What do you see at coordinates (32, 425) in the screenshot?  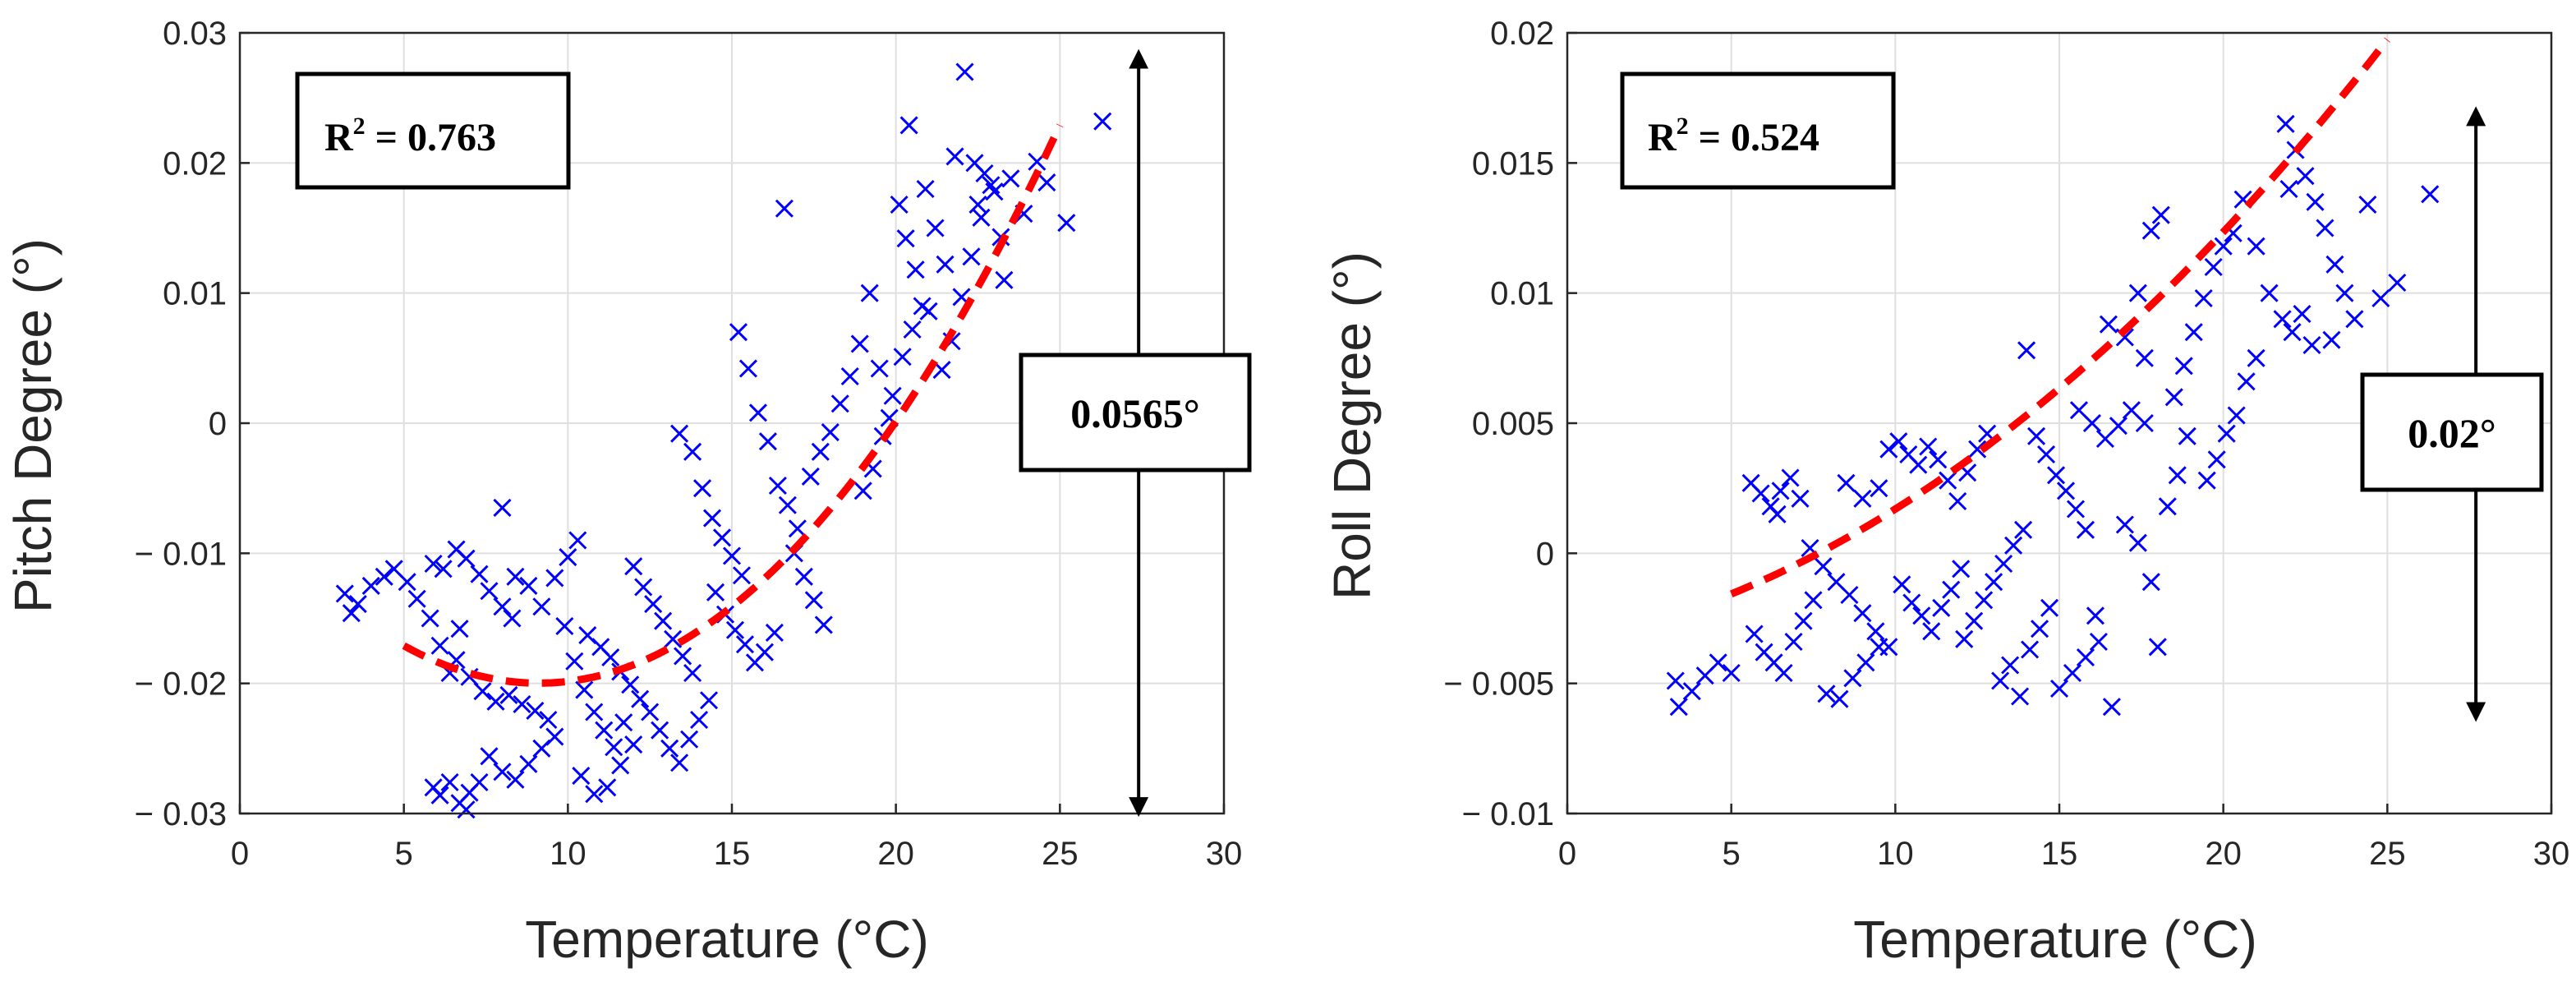 I see `pitch-y-axis-title: Pitch Degree (°)` at bounding box center [32, 425].